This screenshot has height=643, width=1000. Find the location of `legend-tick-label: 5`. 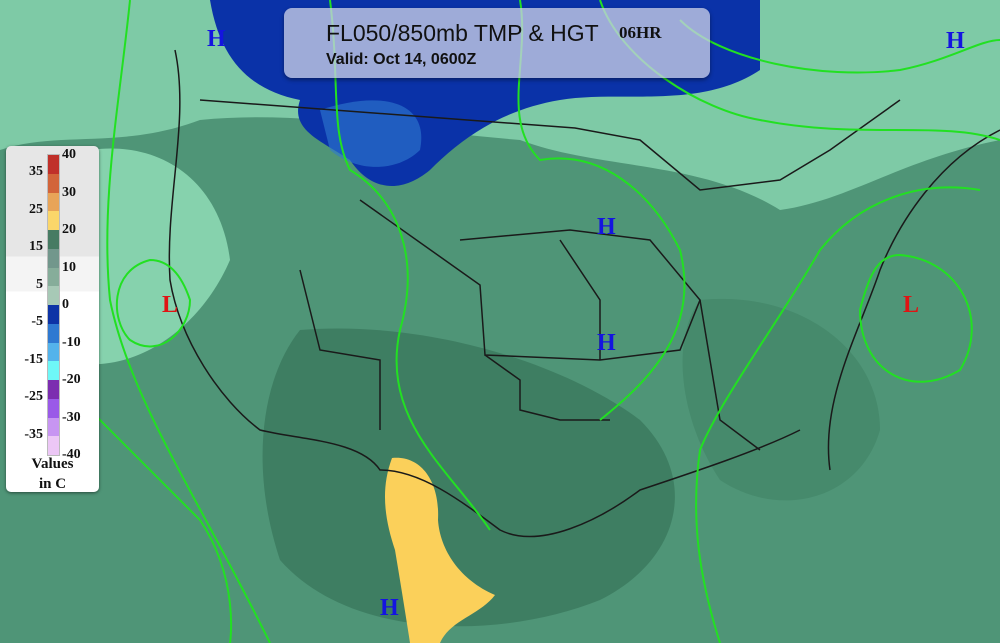

legend-tick-label: 5 is located at coordinates (39, 284).